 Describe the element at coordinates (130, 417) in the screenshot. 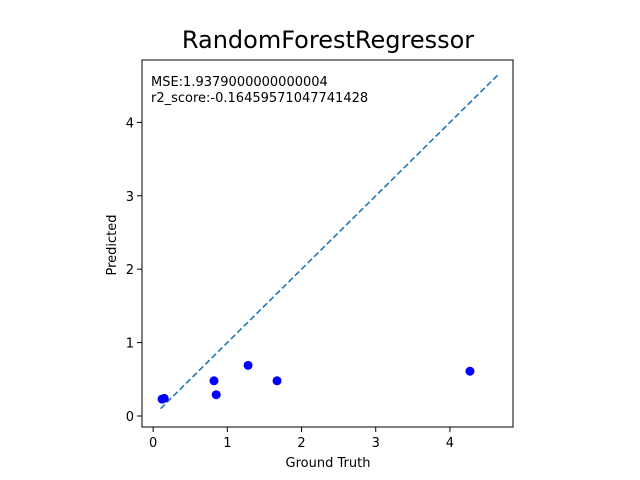

I see `y-tick-label-0: 0` at that location.